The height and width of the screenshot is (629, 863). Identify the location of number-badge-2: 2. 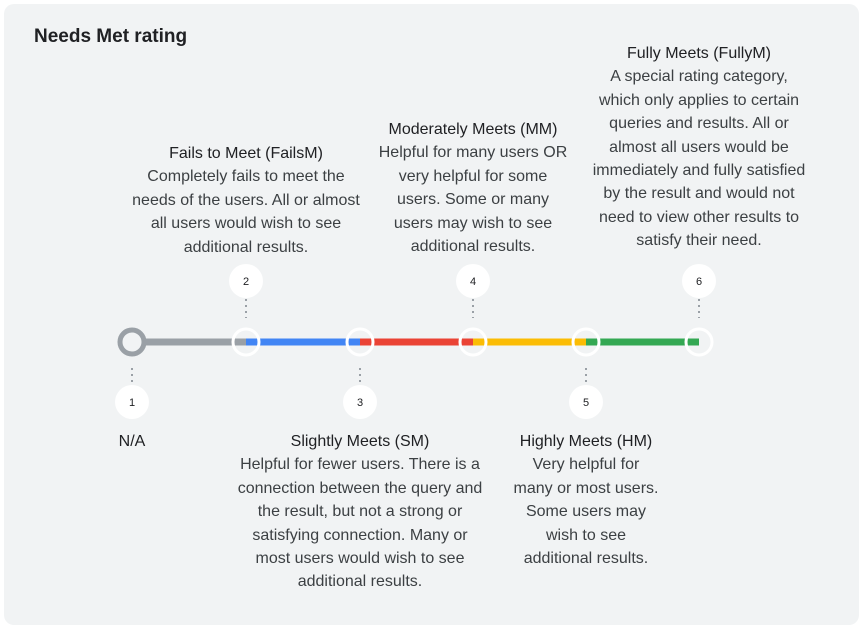
(246, 281).